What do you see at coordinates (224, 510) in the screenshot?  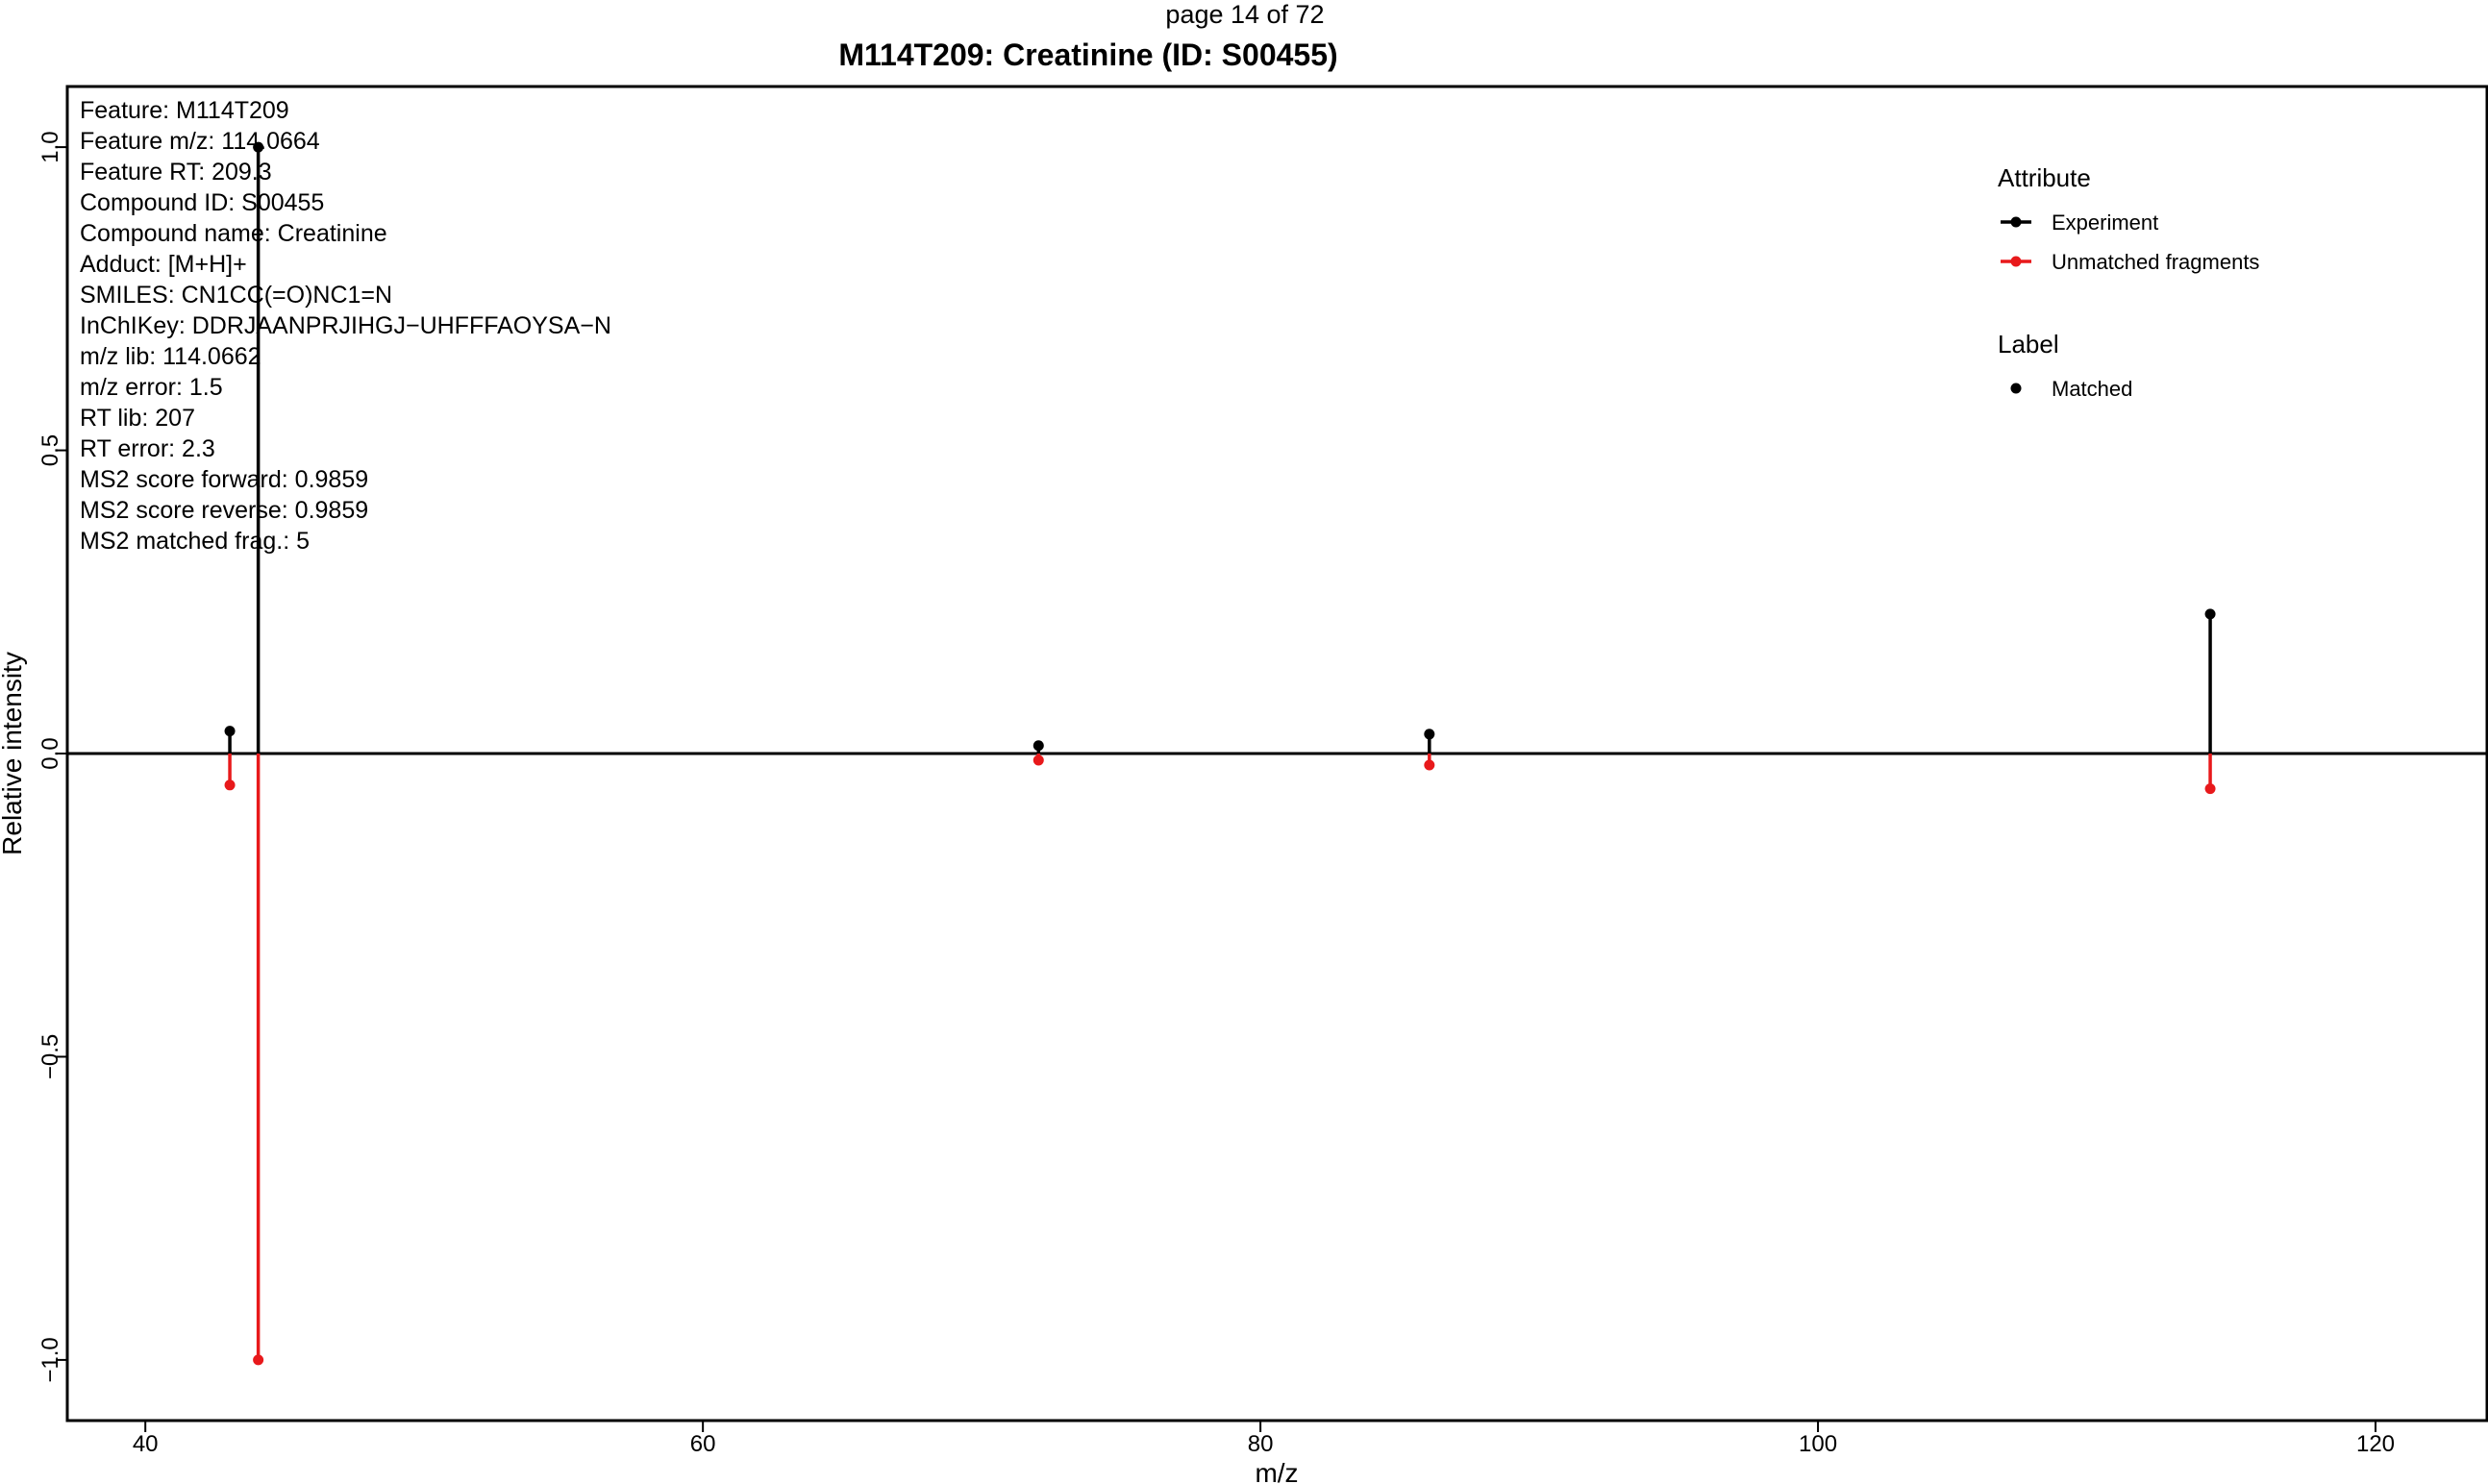 I see `annotation-line: MS2 score reverse: 0.9859` at bounding box center [224, 510].